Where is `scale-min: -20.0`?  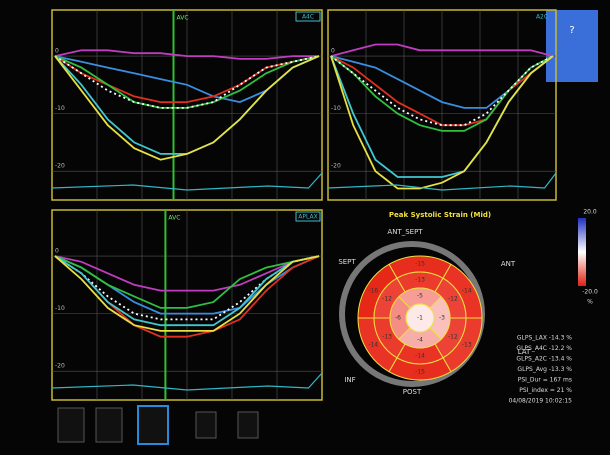
scale-min: -20.0 is located at coordinates (590, 292).